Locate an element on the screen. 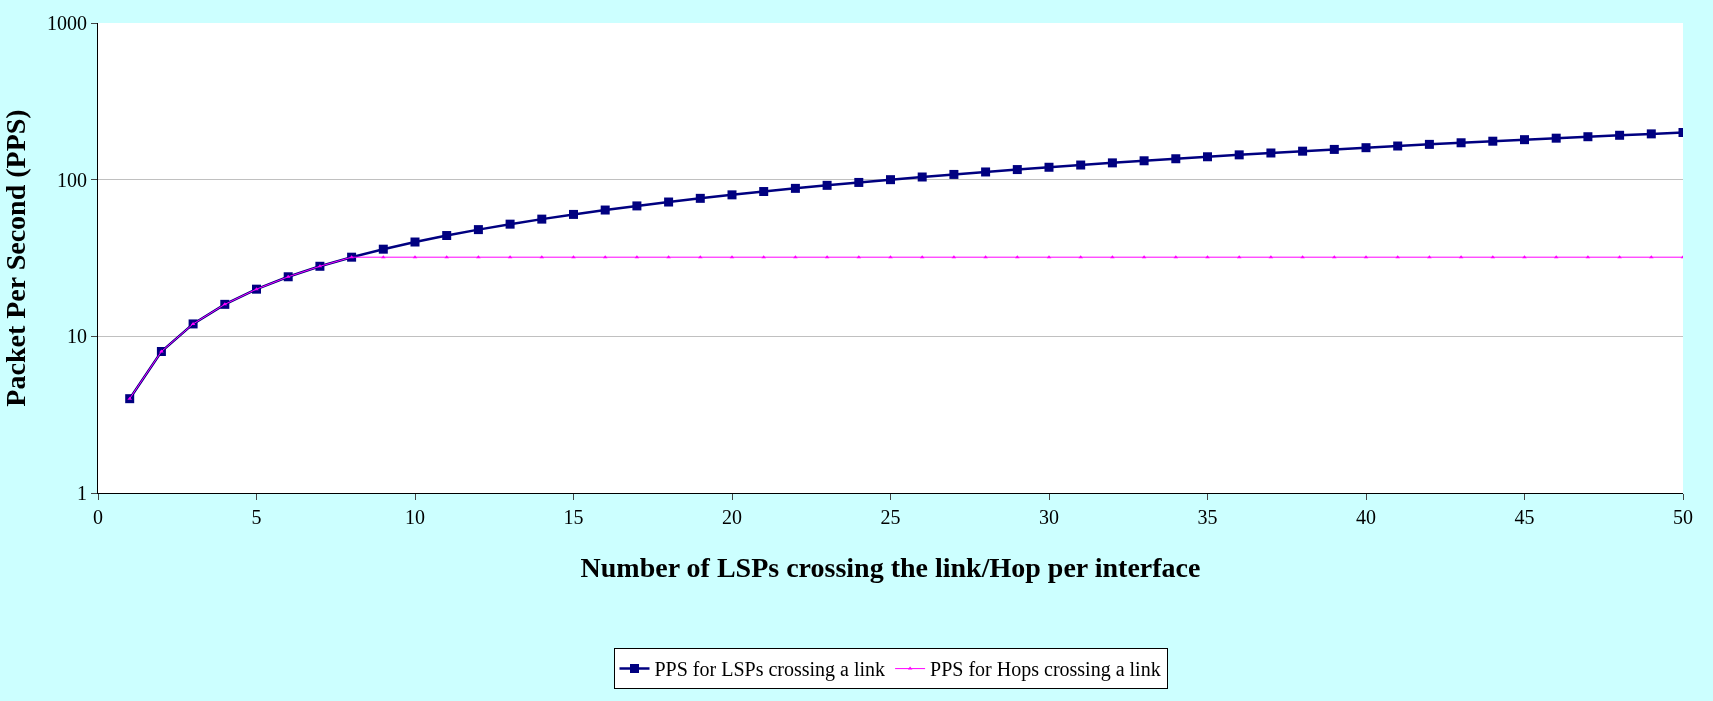  legend-label: PPS for Hops crossing a link is located at coordinates (1045, 670).